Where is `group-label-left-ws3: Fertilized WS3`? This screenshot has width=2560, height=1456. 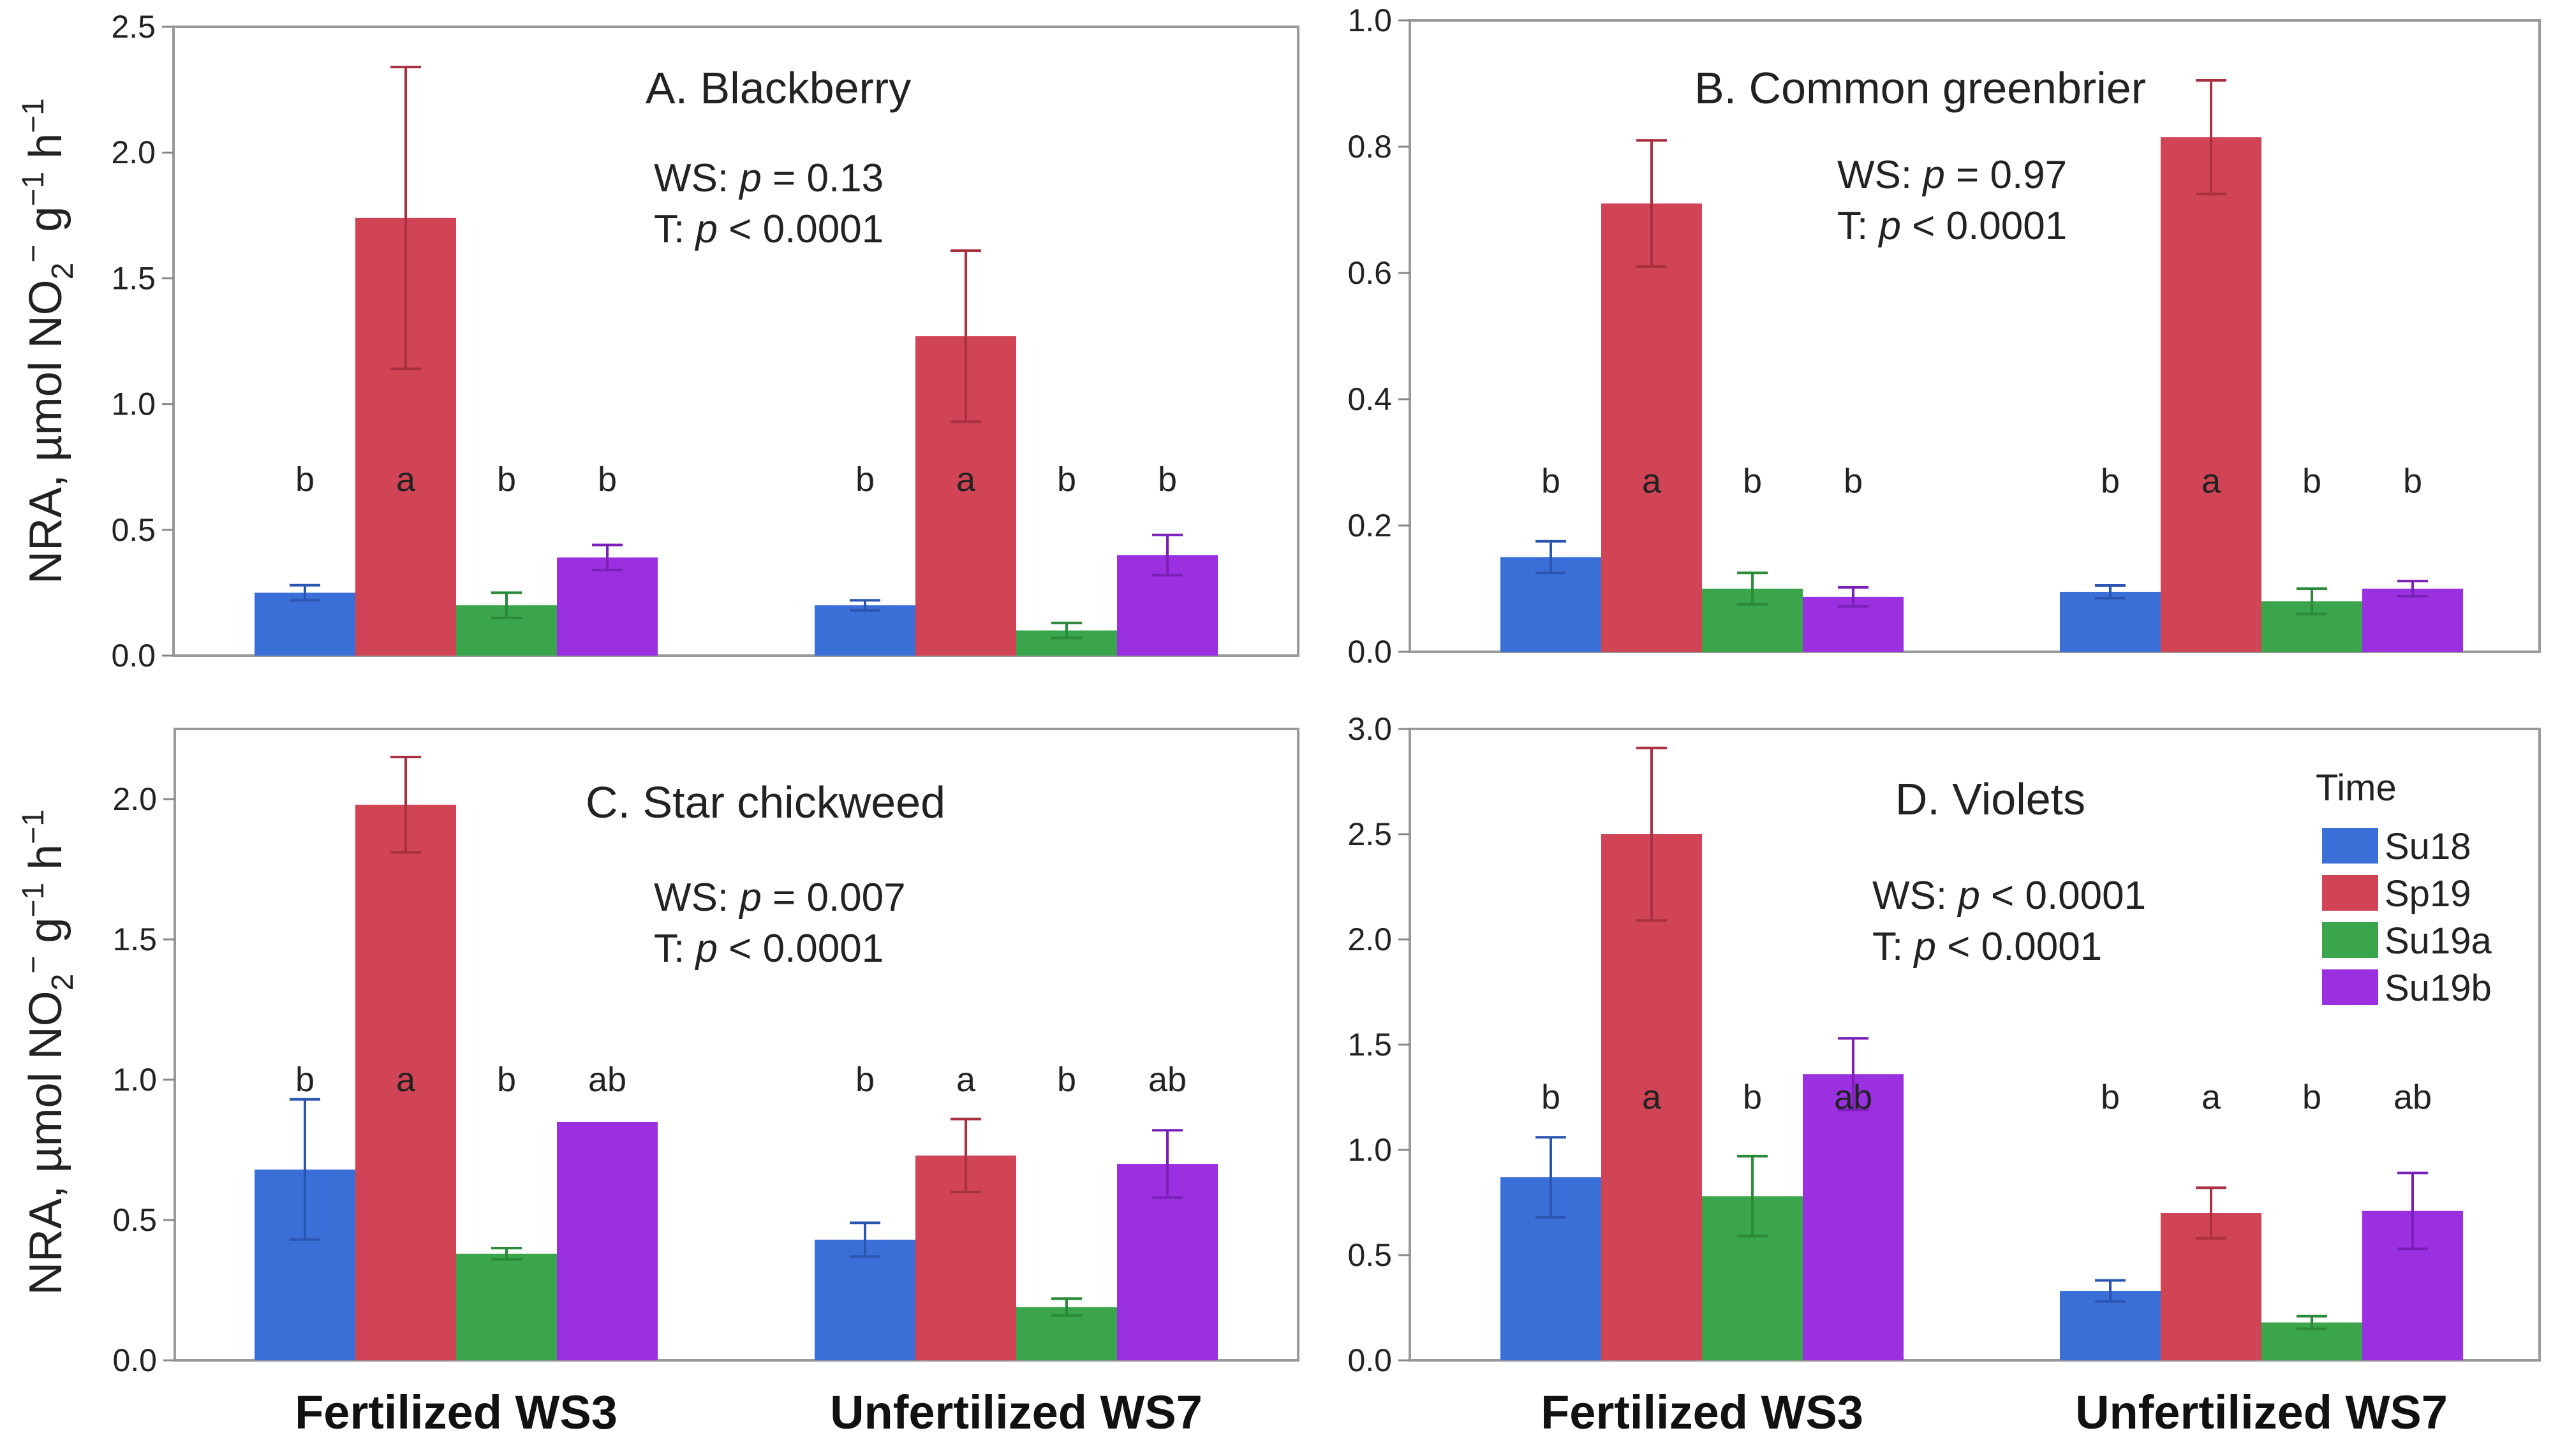 group-label-left-ws3: Fertilized WS3 is located at coordinates (456, 1412).